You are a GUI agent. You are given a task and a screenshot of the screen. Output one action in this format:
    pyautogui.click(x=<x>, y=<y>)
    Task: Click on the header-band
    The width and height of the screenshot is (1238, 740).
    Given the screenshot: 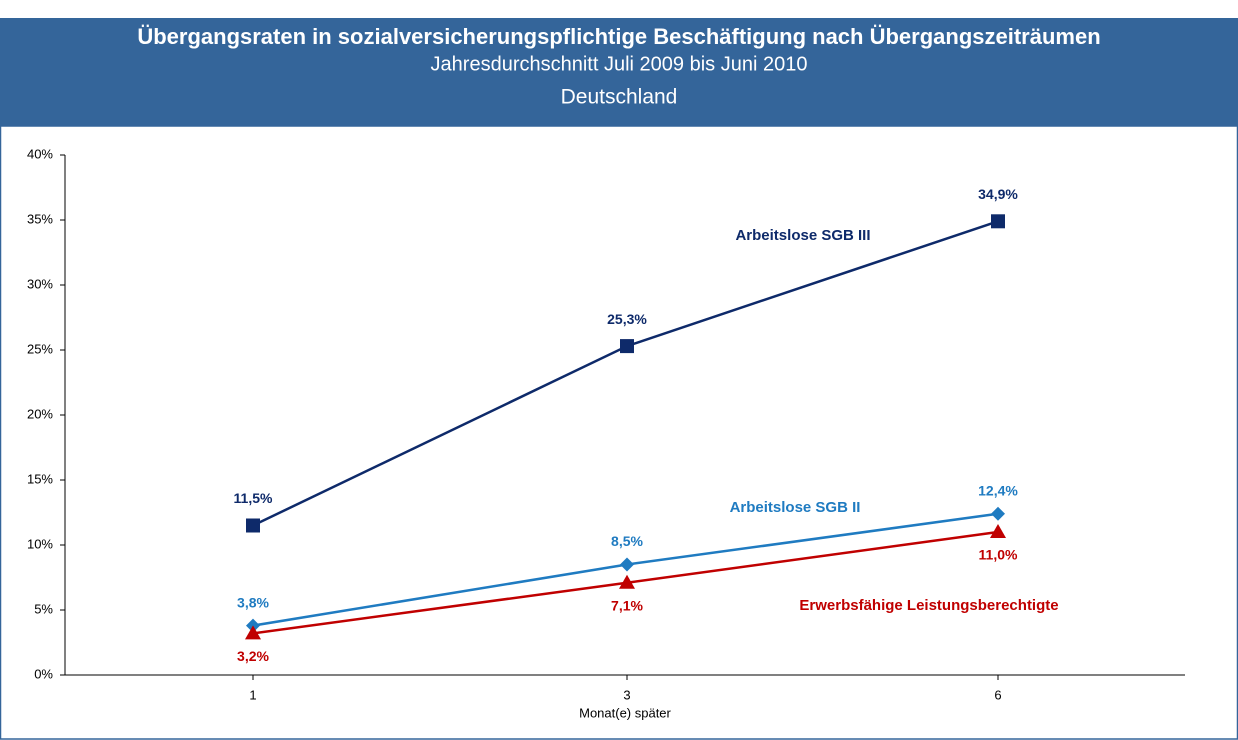 What is the action you would take?
    pyautogui.click(x=619, y=72)
    